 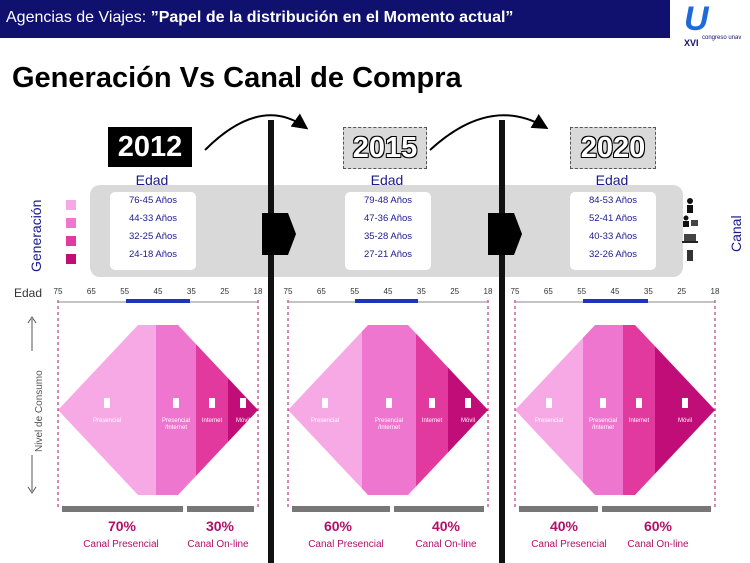 I want to click on arrow-2012-2015, so click(x=256, y=132).